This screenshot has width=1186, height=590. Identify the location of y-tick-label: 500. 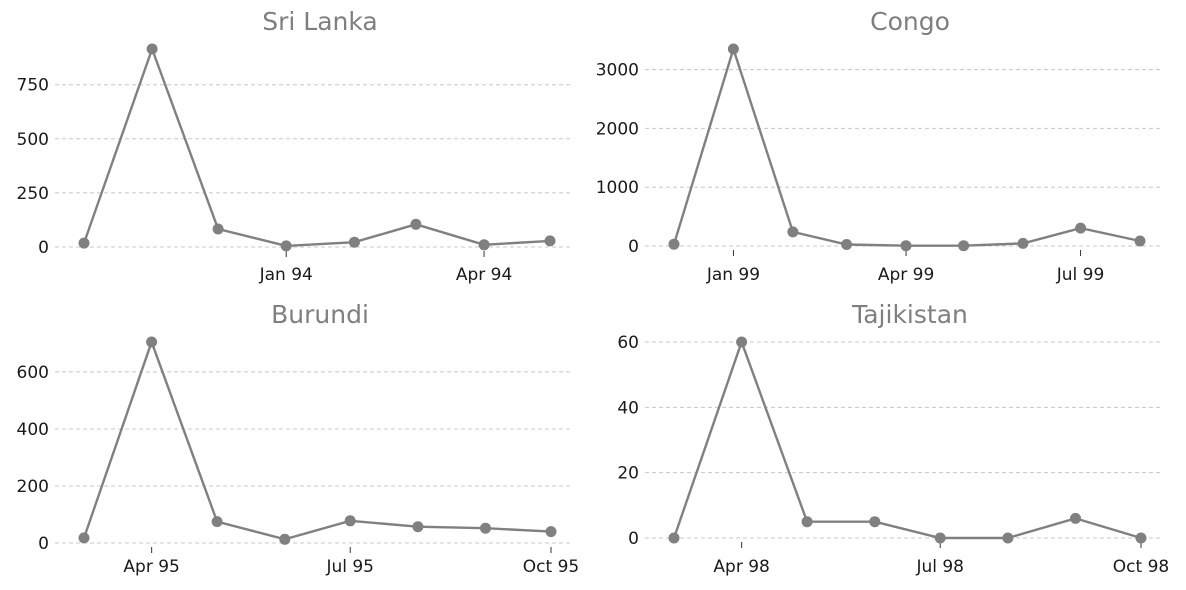
(33, 140).